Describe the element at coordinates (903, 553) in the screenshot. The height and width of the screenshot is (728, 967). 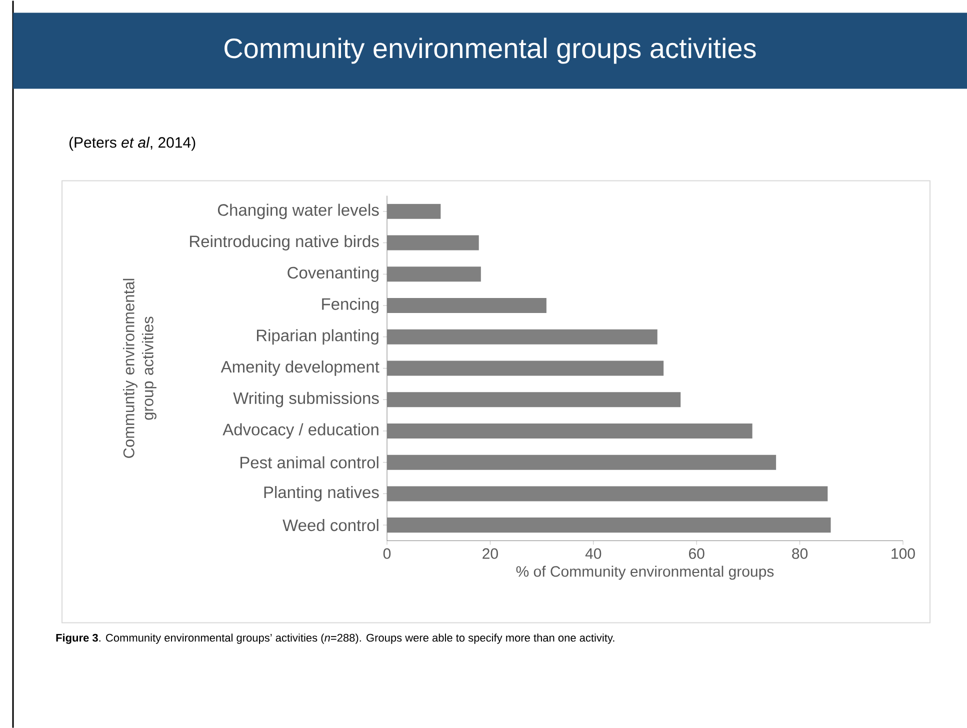
I see `x-tick-label: 100` at that location.